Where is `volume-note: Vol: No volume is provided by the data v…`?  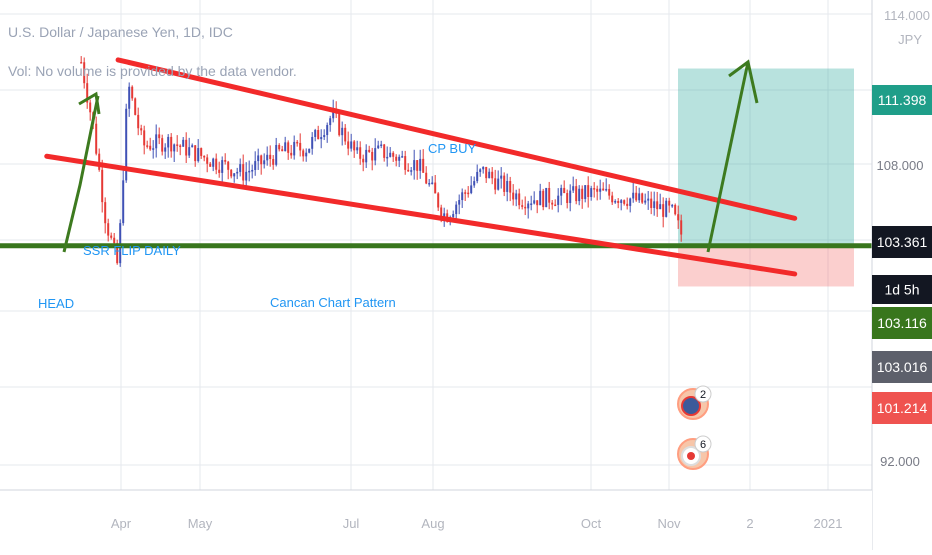 volume-note: Vol: No volume is provided by the data v… is located at coordinates (152, 71).